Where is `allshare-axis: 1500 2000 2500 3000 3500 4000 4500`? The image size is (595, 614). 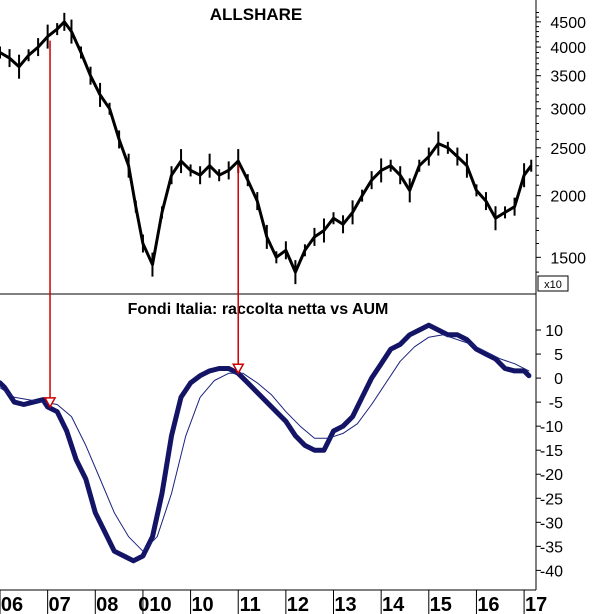 allshare-axis: 1500 2000 2500 3000 3500 4000 4500 is located at coordinates (561, 142).